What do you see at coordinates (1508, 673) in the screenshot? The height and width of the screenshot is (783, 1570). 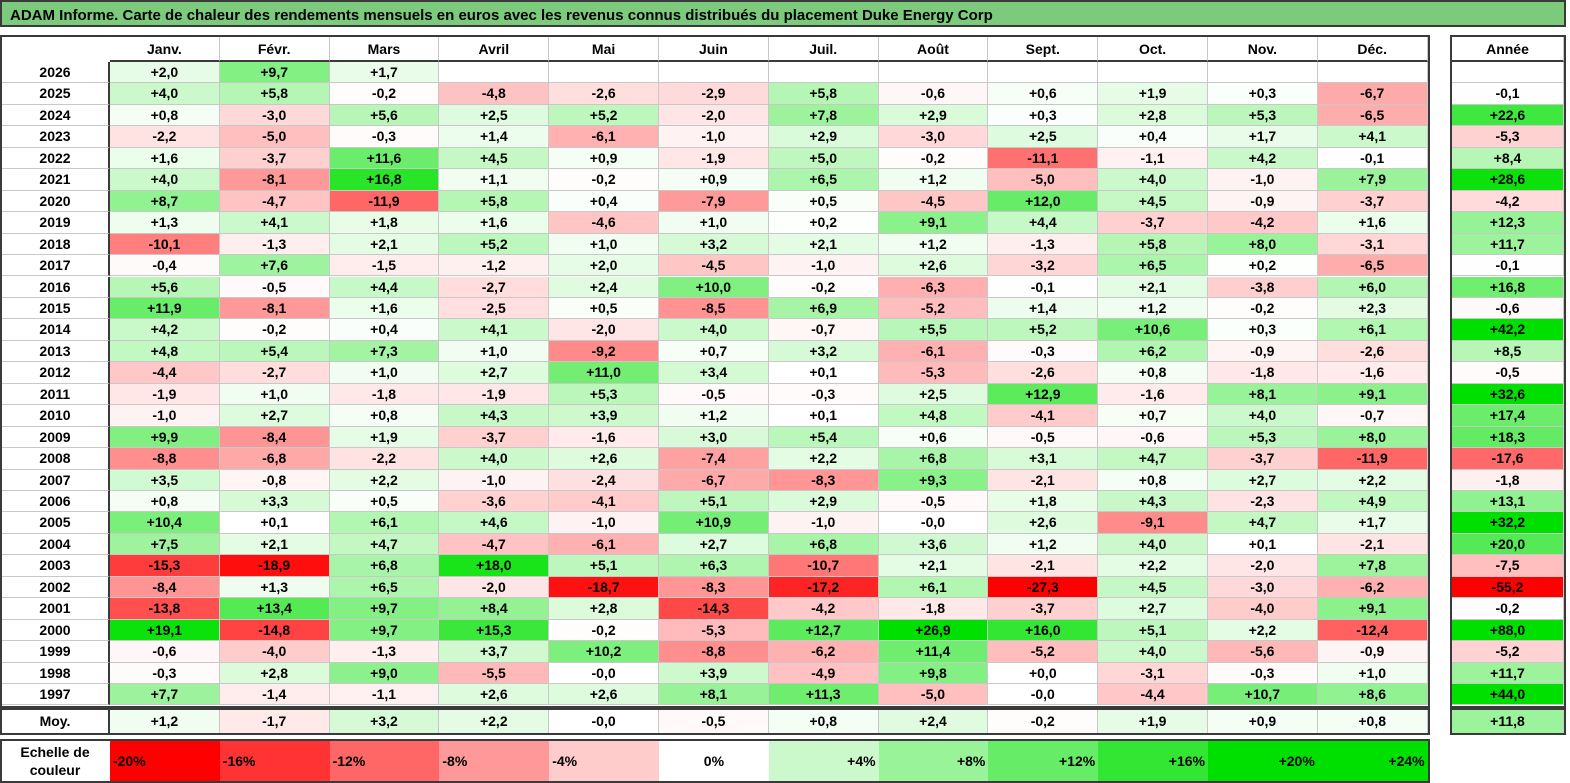 I see `annual-cell: +11,7` at bounding box center [1508, 673].